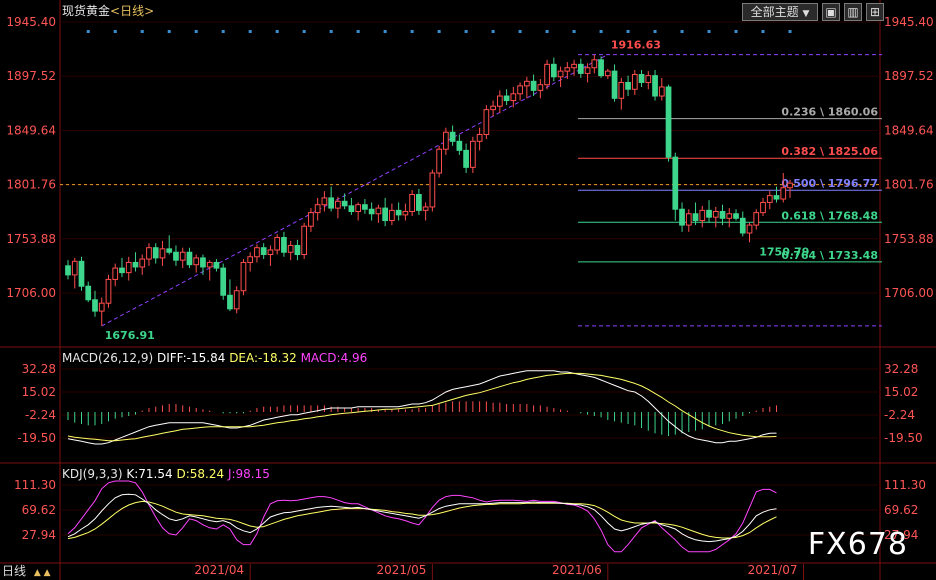  I want to click on macd-right-tick-3: -19.50, so click(903, 438).